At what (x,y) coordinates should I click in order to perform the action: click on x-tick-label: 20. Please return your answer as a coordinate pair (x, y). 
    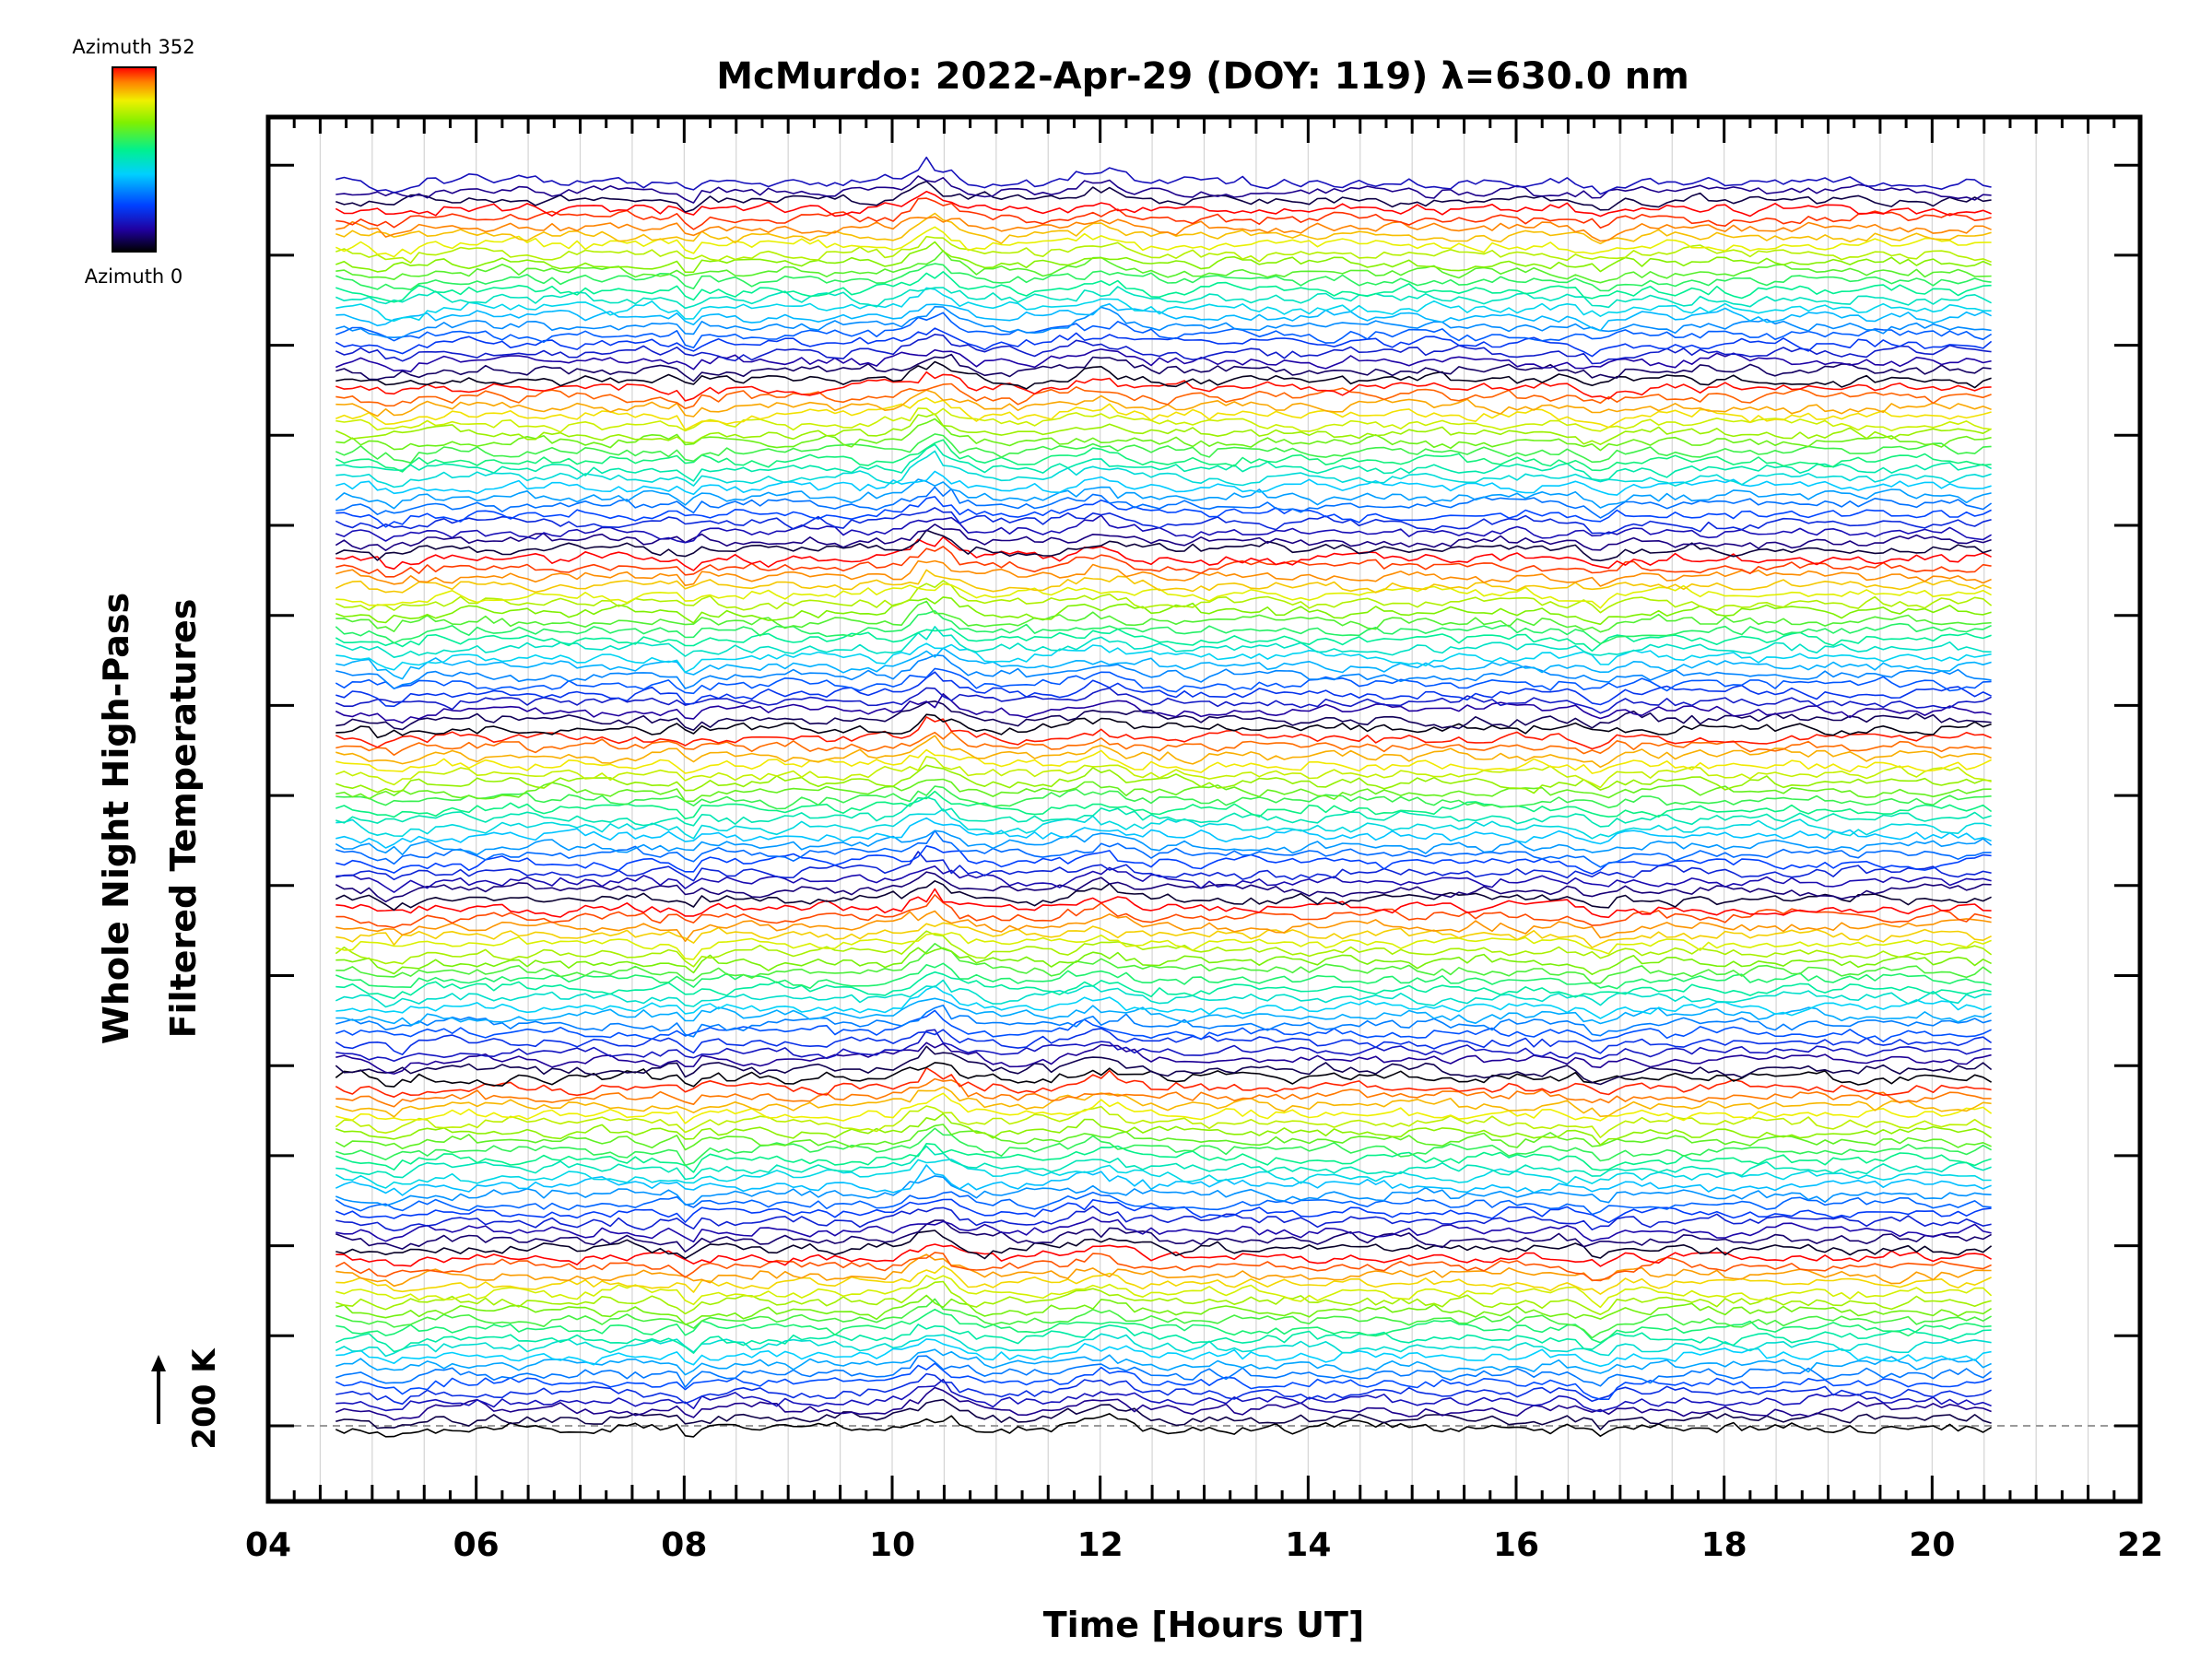
    Looking at the image, I should click on (1932, 1545).